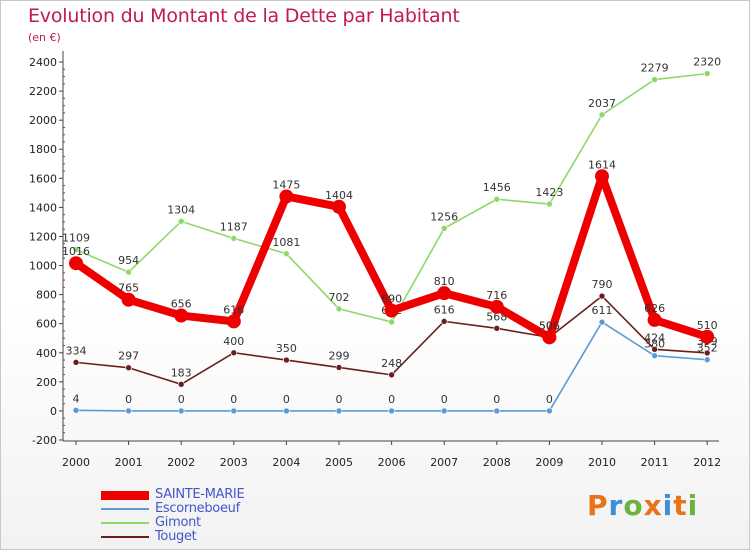 Image resolution: width=750 pixels, height=551 pixels. I want to click on logo-letter: t, so click(680, 505).